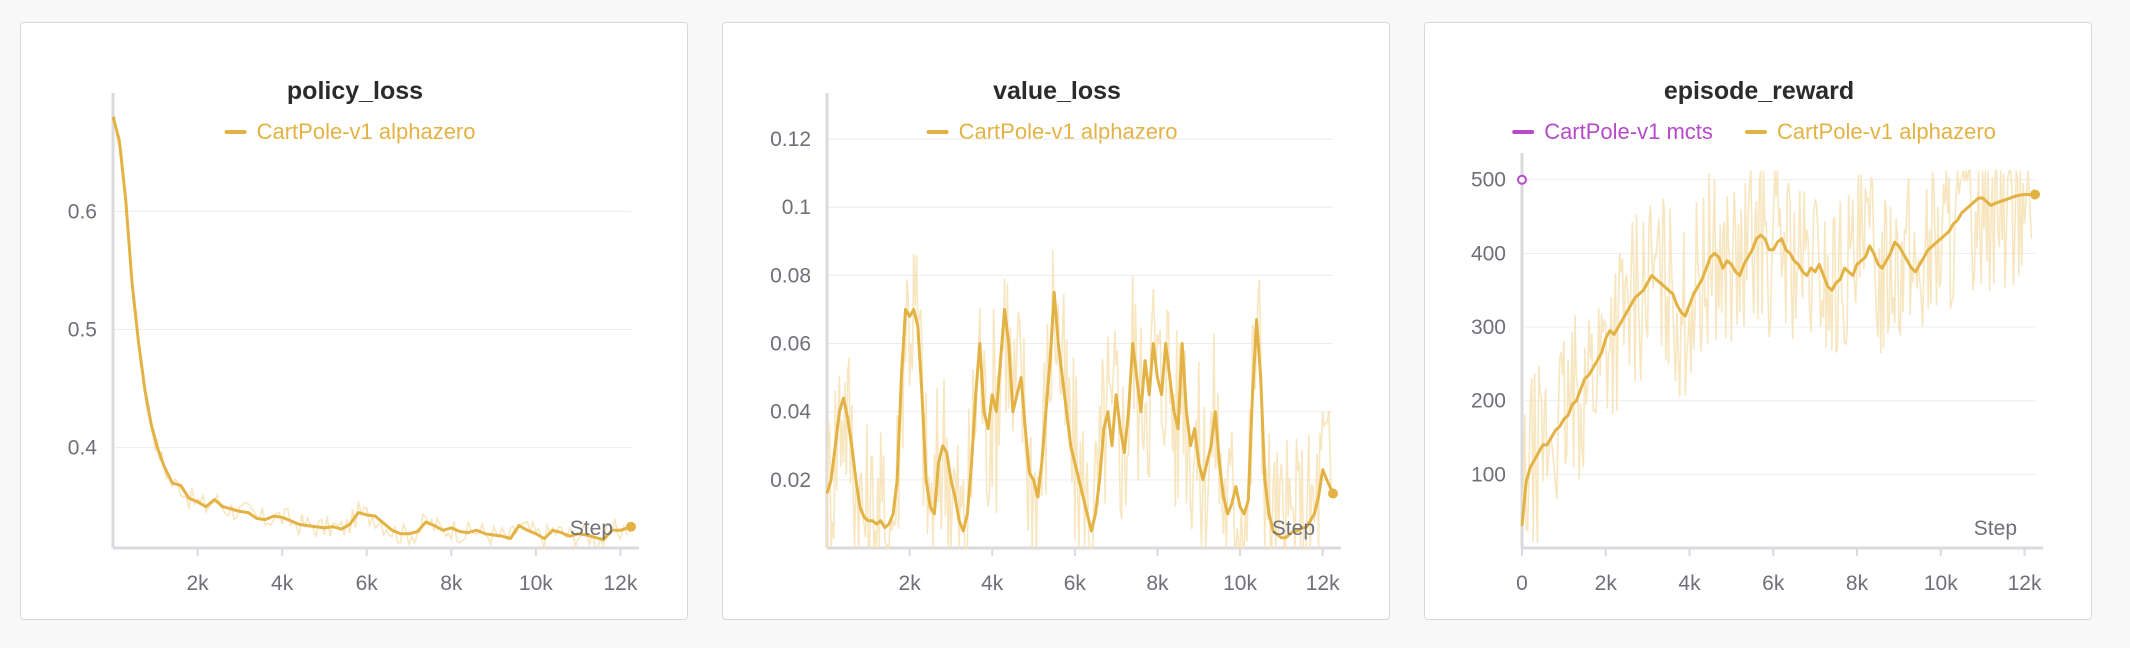  Describe the element at coordinates (355, 91) in the screenshot. I see `chart-title: policy_loss` at that location.